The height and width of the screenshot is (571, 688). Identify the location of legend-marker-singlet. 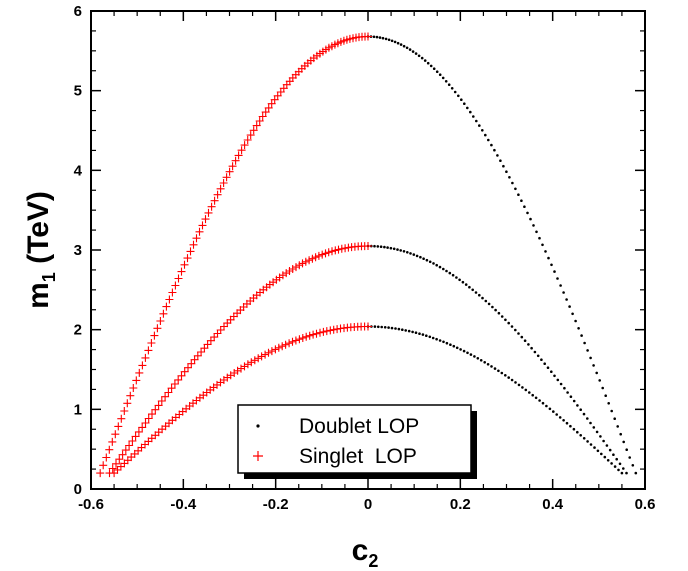
(258, 456).